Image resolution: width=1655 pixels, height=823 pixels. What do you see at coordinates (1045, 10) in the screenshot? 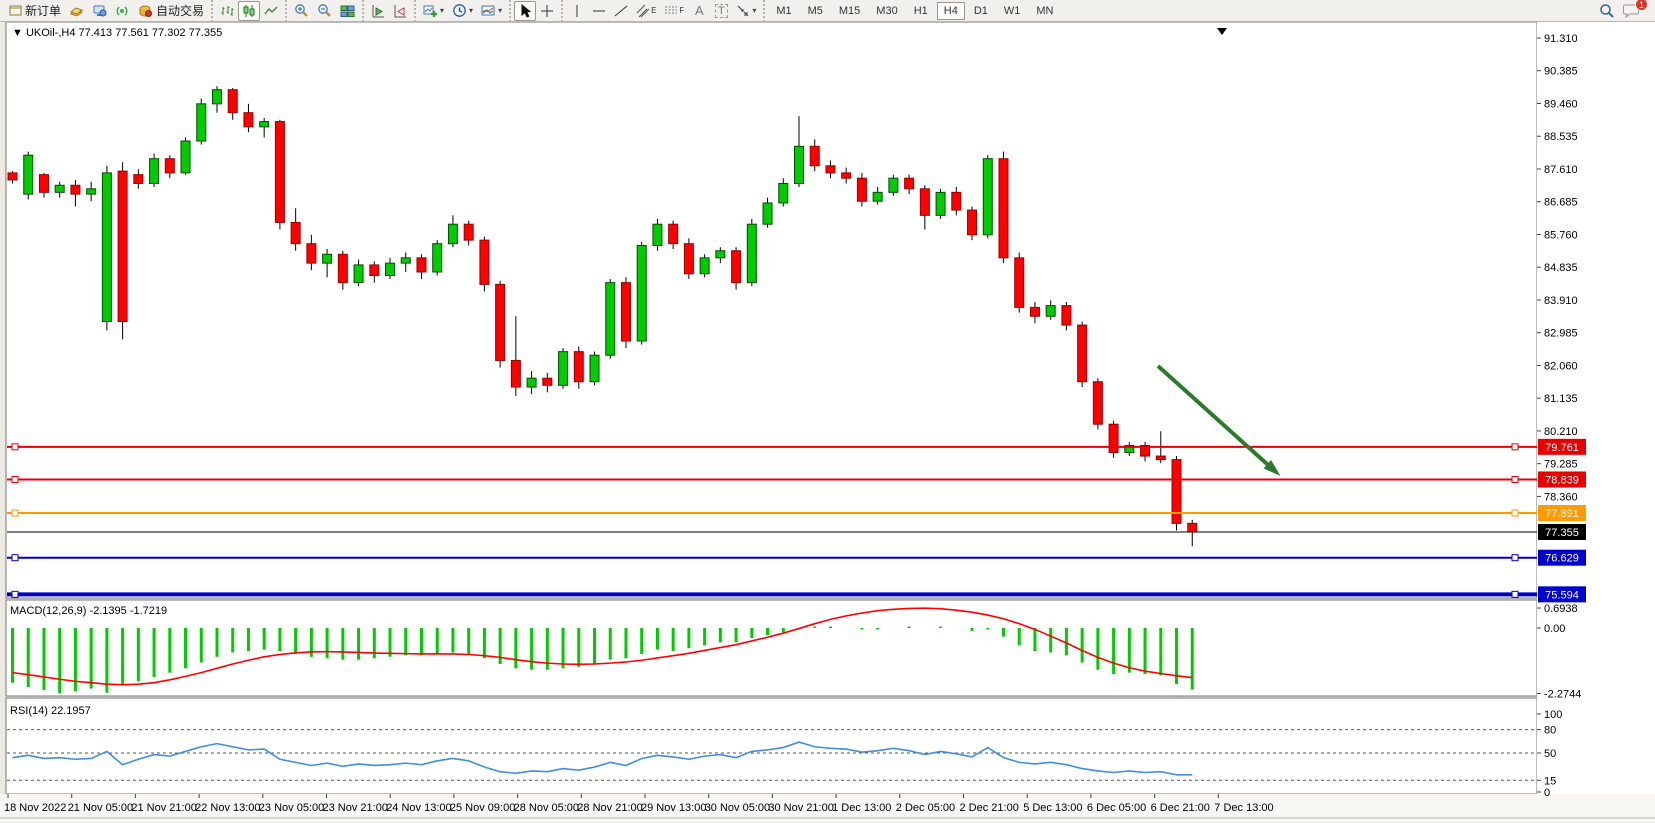
I see `timeframe-MN: MN` at bounding box center [1045, 10].